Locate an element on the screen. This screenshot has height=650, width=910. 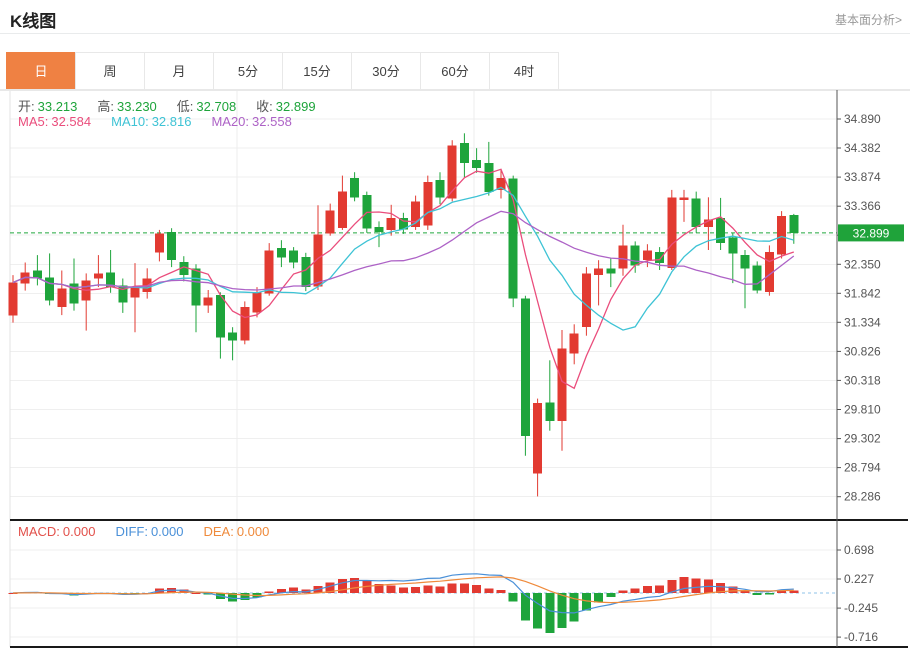
diff-value: 0.000 is located at coordinates (167, 531).